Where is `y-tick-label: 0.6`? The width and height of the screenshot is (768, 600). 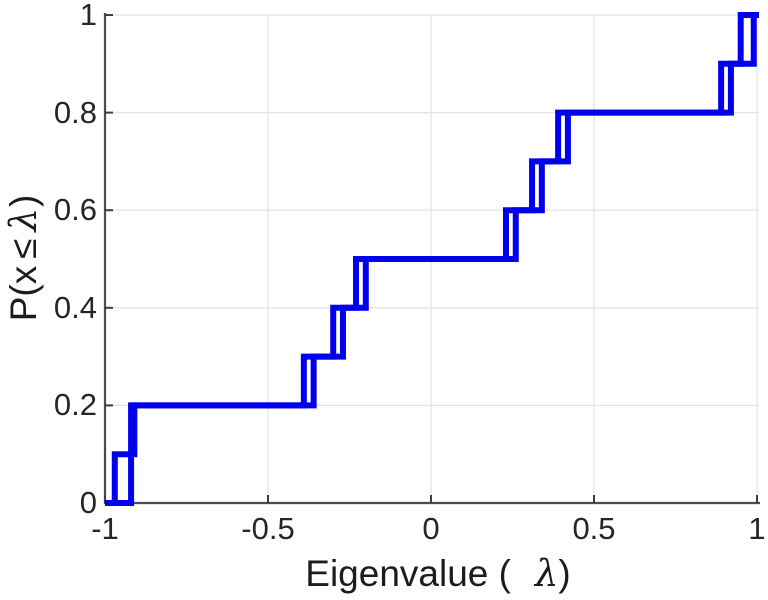
y-tick-label: 0.6 is located at coordinates (75, 210).